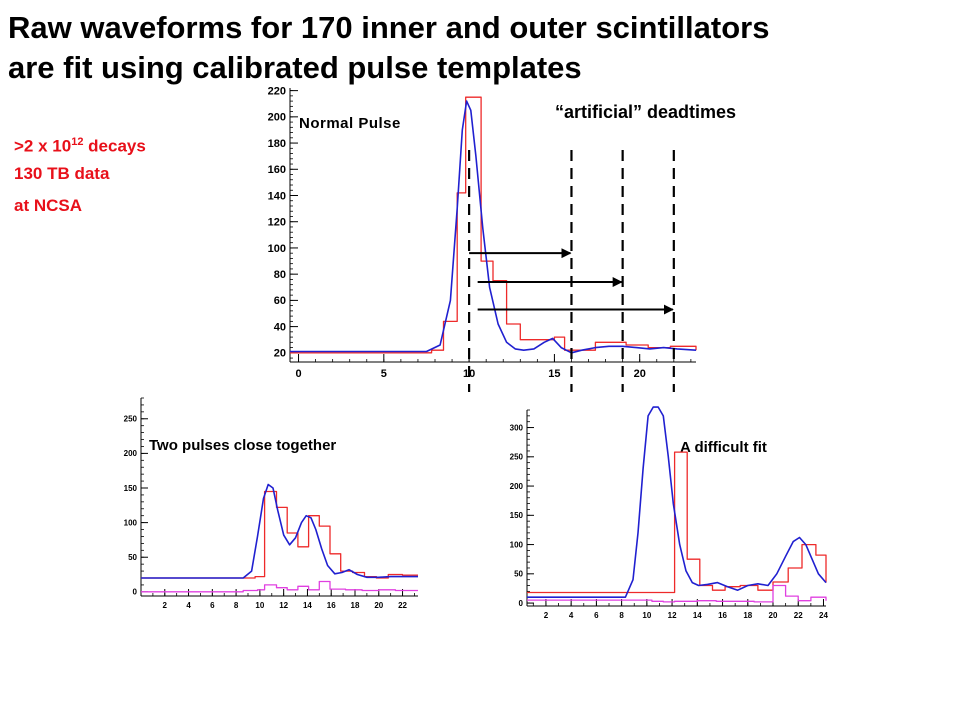 The width and height of the screenshot is (960, 720). I want to click on two-pulses-y-tick-label: 100, so click(131, 522).